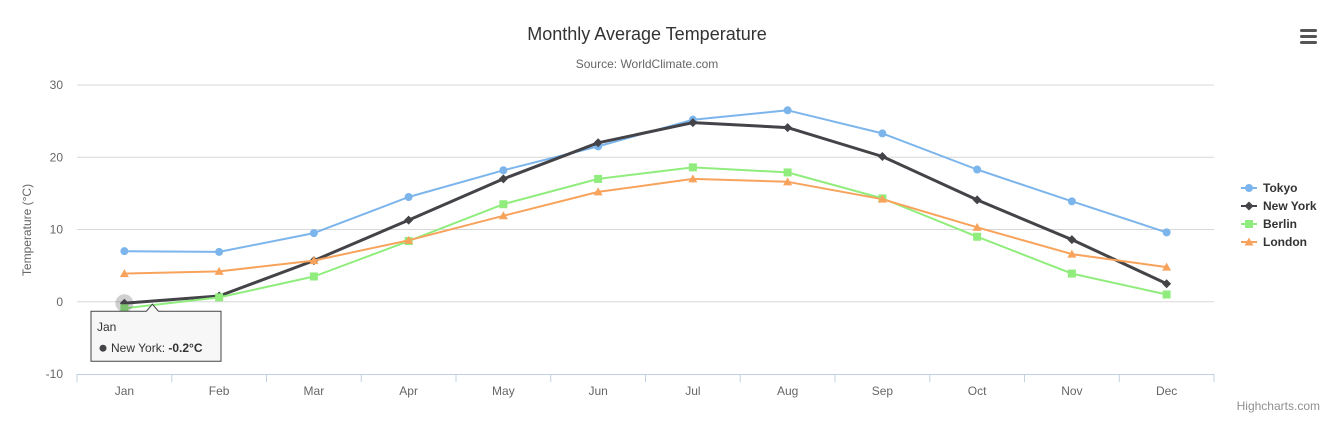 This screenshot has height=427, width=1334. Describe the element at coordinates (185, 348) in the screenshot. I see `tooltip-value: -0.2°C` at that location.